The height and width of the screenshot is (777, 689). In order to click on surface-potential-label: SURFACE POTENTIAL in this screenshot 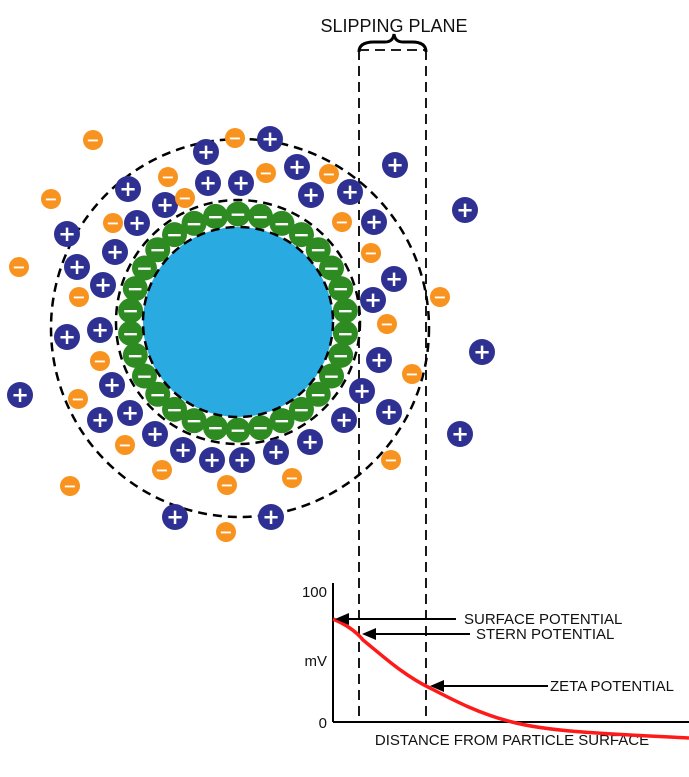, I will do `click(543, 619)`.